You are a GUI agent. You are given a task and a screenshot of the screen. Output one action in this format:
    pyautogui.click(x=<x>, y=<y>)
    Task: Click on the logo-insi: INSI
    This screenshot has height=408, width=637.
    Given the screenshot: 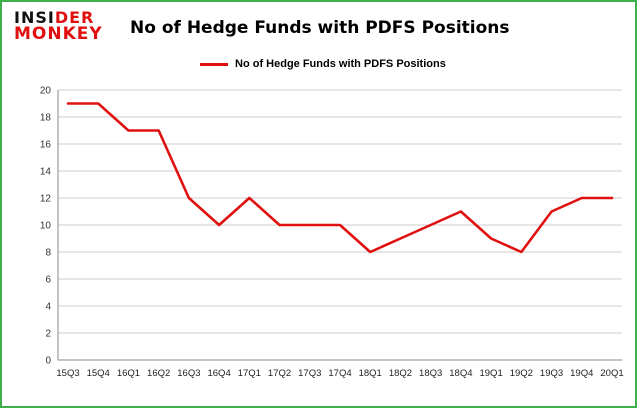 What is the action you would take?
    pyautogui.click(x=34, y=17)
    